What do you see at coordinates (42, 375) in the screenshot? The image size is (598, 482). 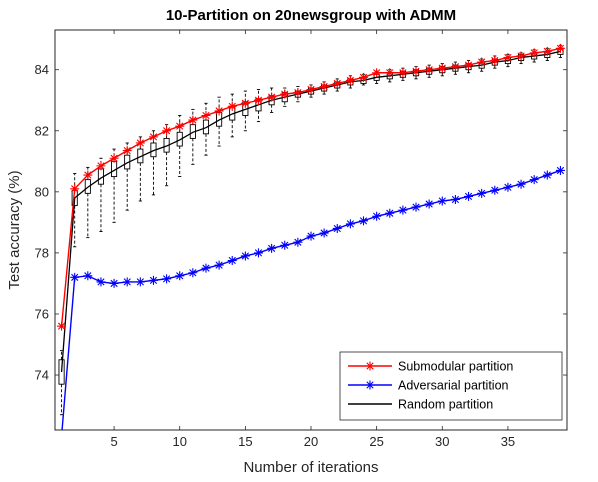 I see `y-tick-label: 74` at bounding box center [42, 375].